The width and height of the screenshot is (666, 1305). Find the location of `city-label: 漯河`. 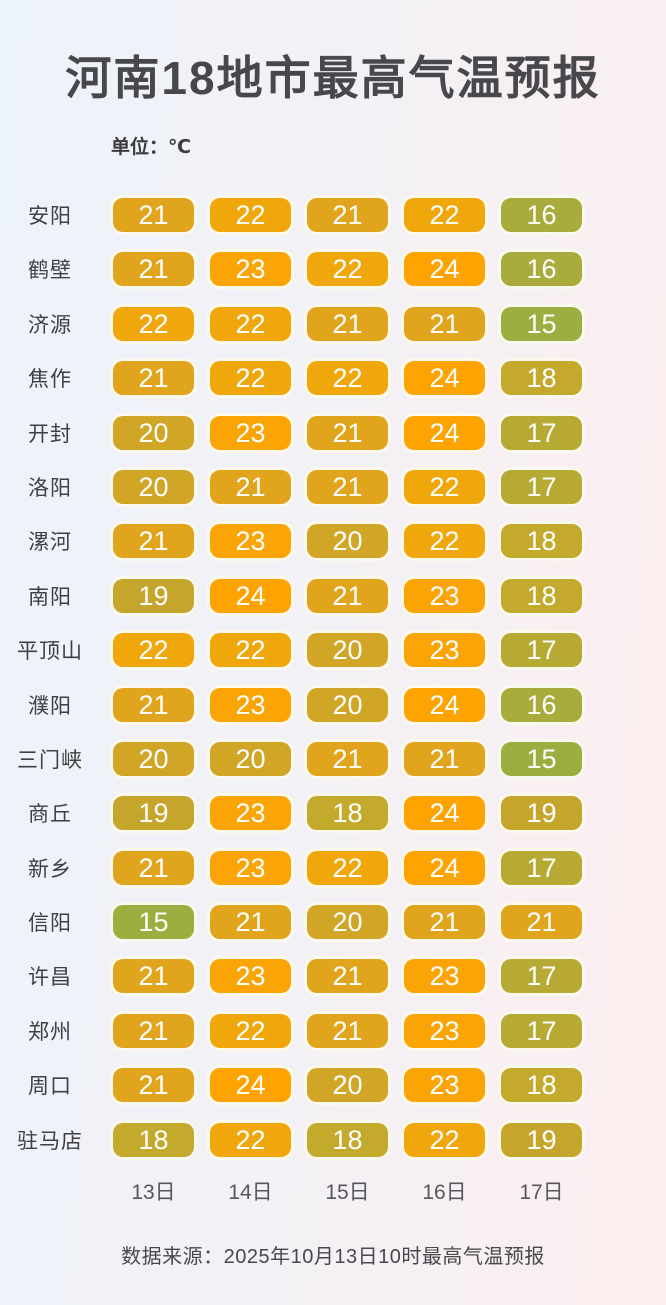

city-label: 漯河 is located at coordinates (50, 543).